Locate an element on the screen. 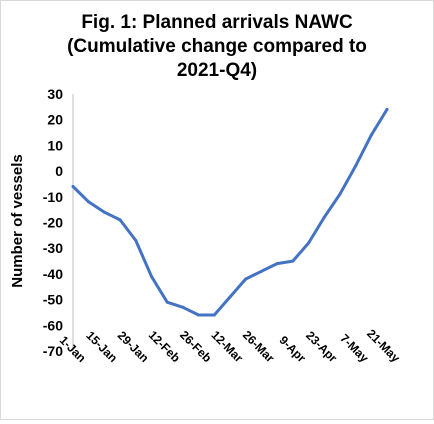 The height and width of the screenshot is (424, 434). chart-title-line-1: Fig. 1: Planned arrivals NAWC is located at coordinates (217, 22).